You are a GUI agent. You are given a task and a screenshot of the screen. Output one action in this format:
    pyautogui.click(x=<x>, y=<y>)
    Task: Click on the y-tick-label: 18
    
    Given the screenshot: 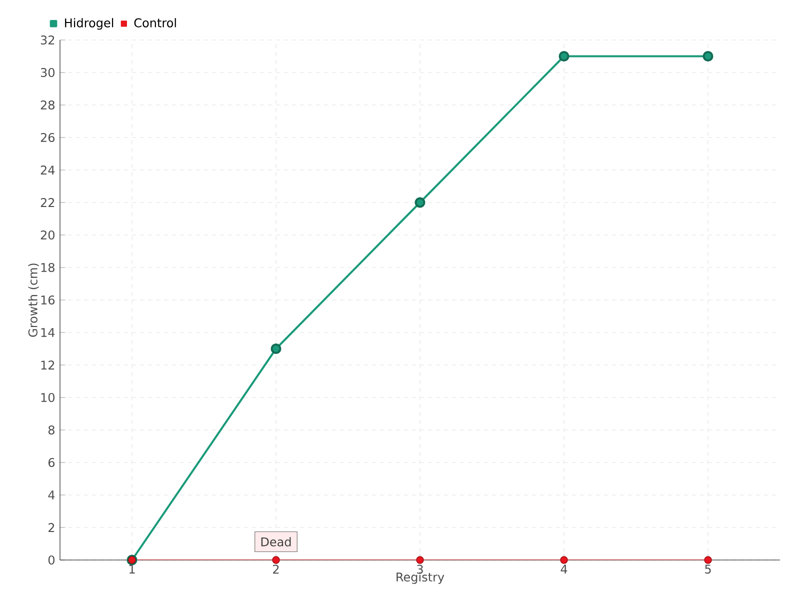 What is the action you would take?
    pyautogui.click(x=47, y=267)
    